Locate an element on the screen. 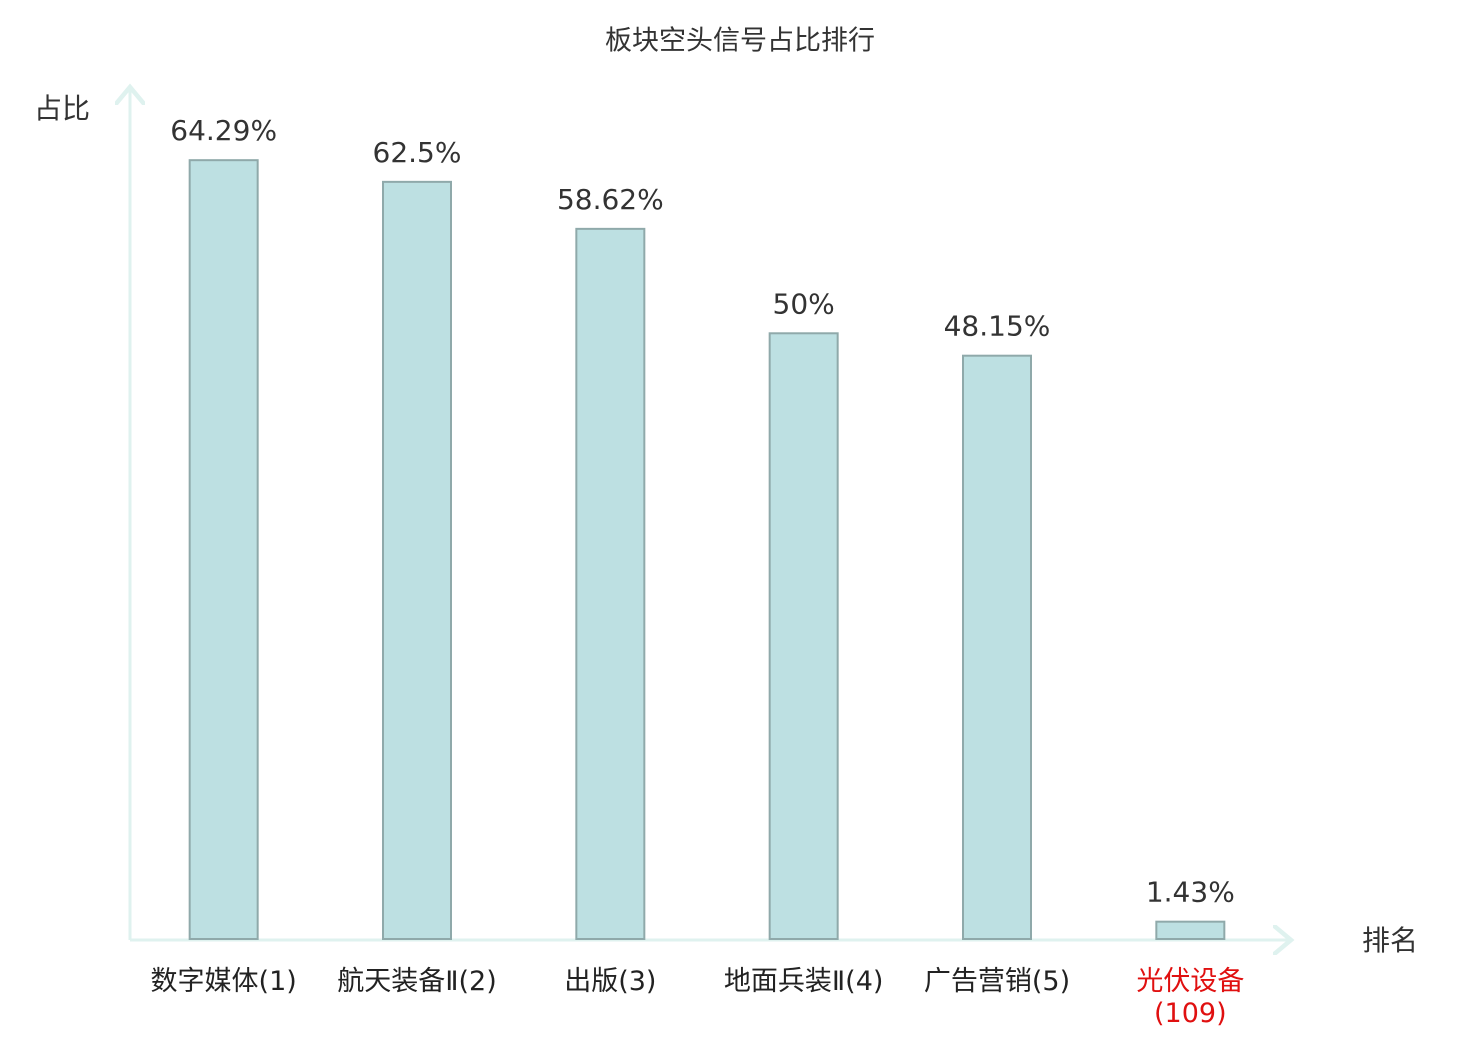  chart-title: 板块空头信号占比排行 is located at coordinates (740, 41).